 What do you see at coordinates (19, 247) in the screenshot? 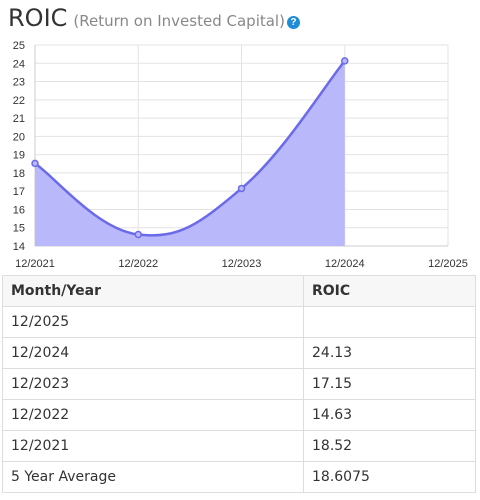
I see `y-tick-label: 14` at bounding box center [19, 247].